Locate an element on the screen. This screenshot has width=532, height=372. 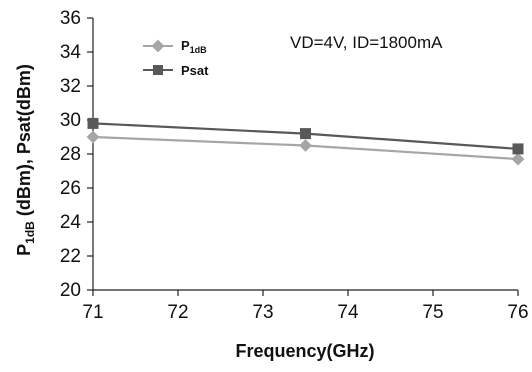
legend-label-psat: Psat is located at coordinates (195, 70).